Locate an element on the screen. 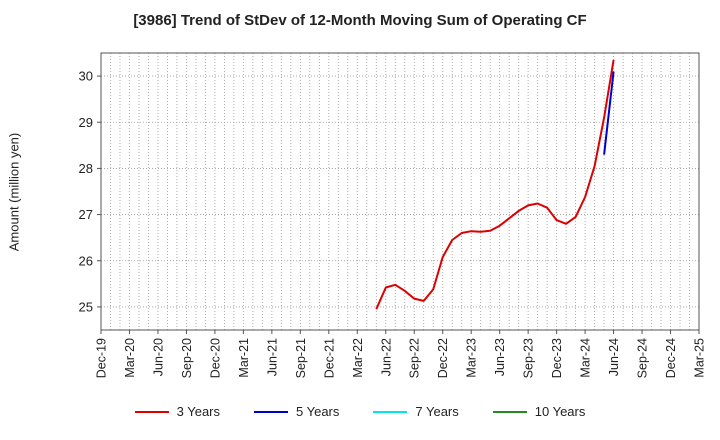  x-tick-label: Dec-21 is located at coordinates (329, 358).